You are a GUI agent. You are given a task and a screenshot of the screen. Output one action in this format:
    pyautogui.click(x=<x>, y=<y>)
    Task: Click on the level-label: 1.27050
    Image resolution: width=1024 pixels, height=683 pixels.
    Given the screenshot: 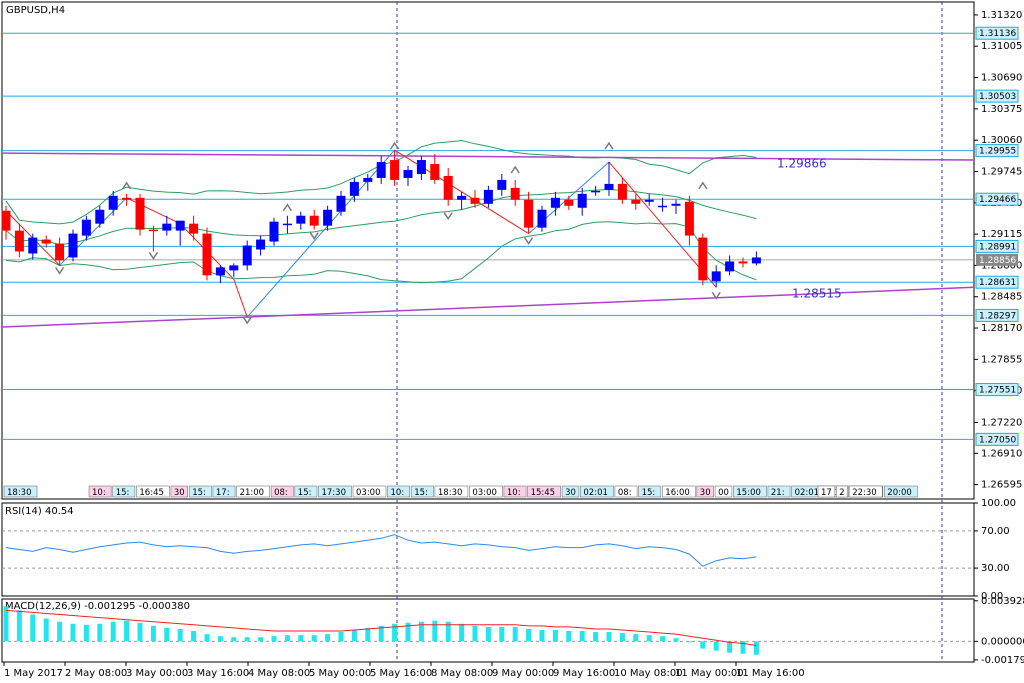 What is the action you would take?
    pyautogui.click(x=997, y=440)
    